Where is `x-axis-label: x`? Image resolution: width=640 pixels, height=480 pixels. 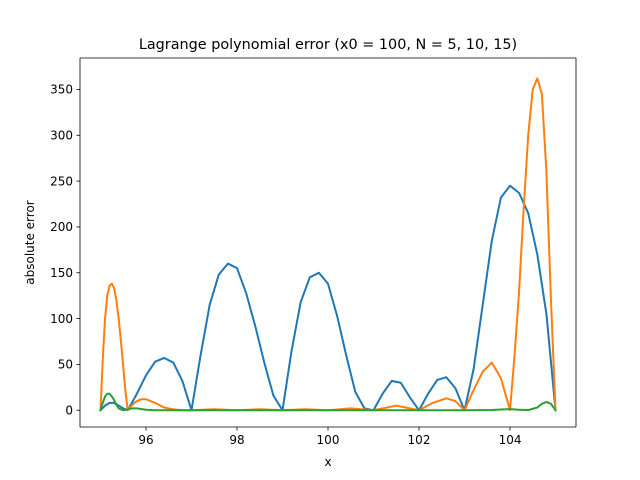
x-axis-label: x is located at coordinates (327, 462).